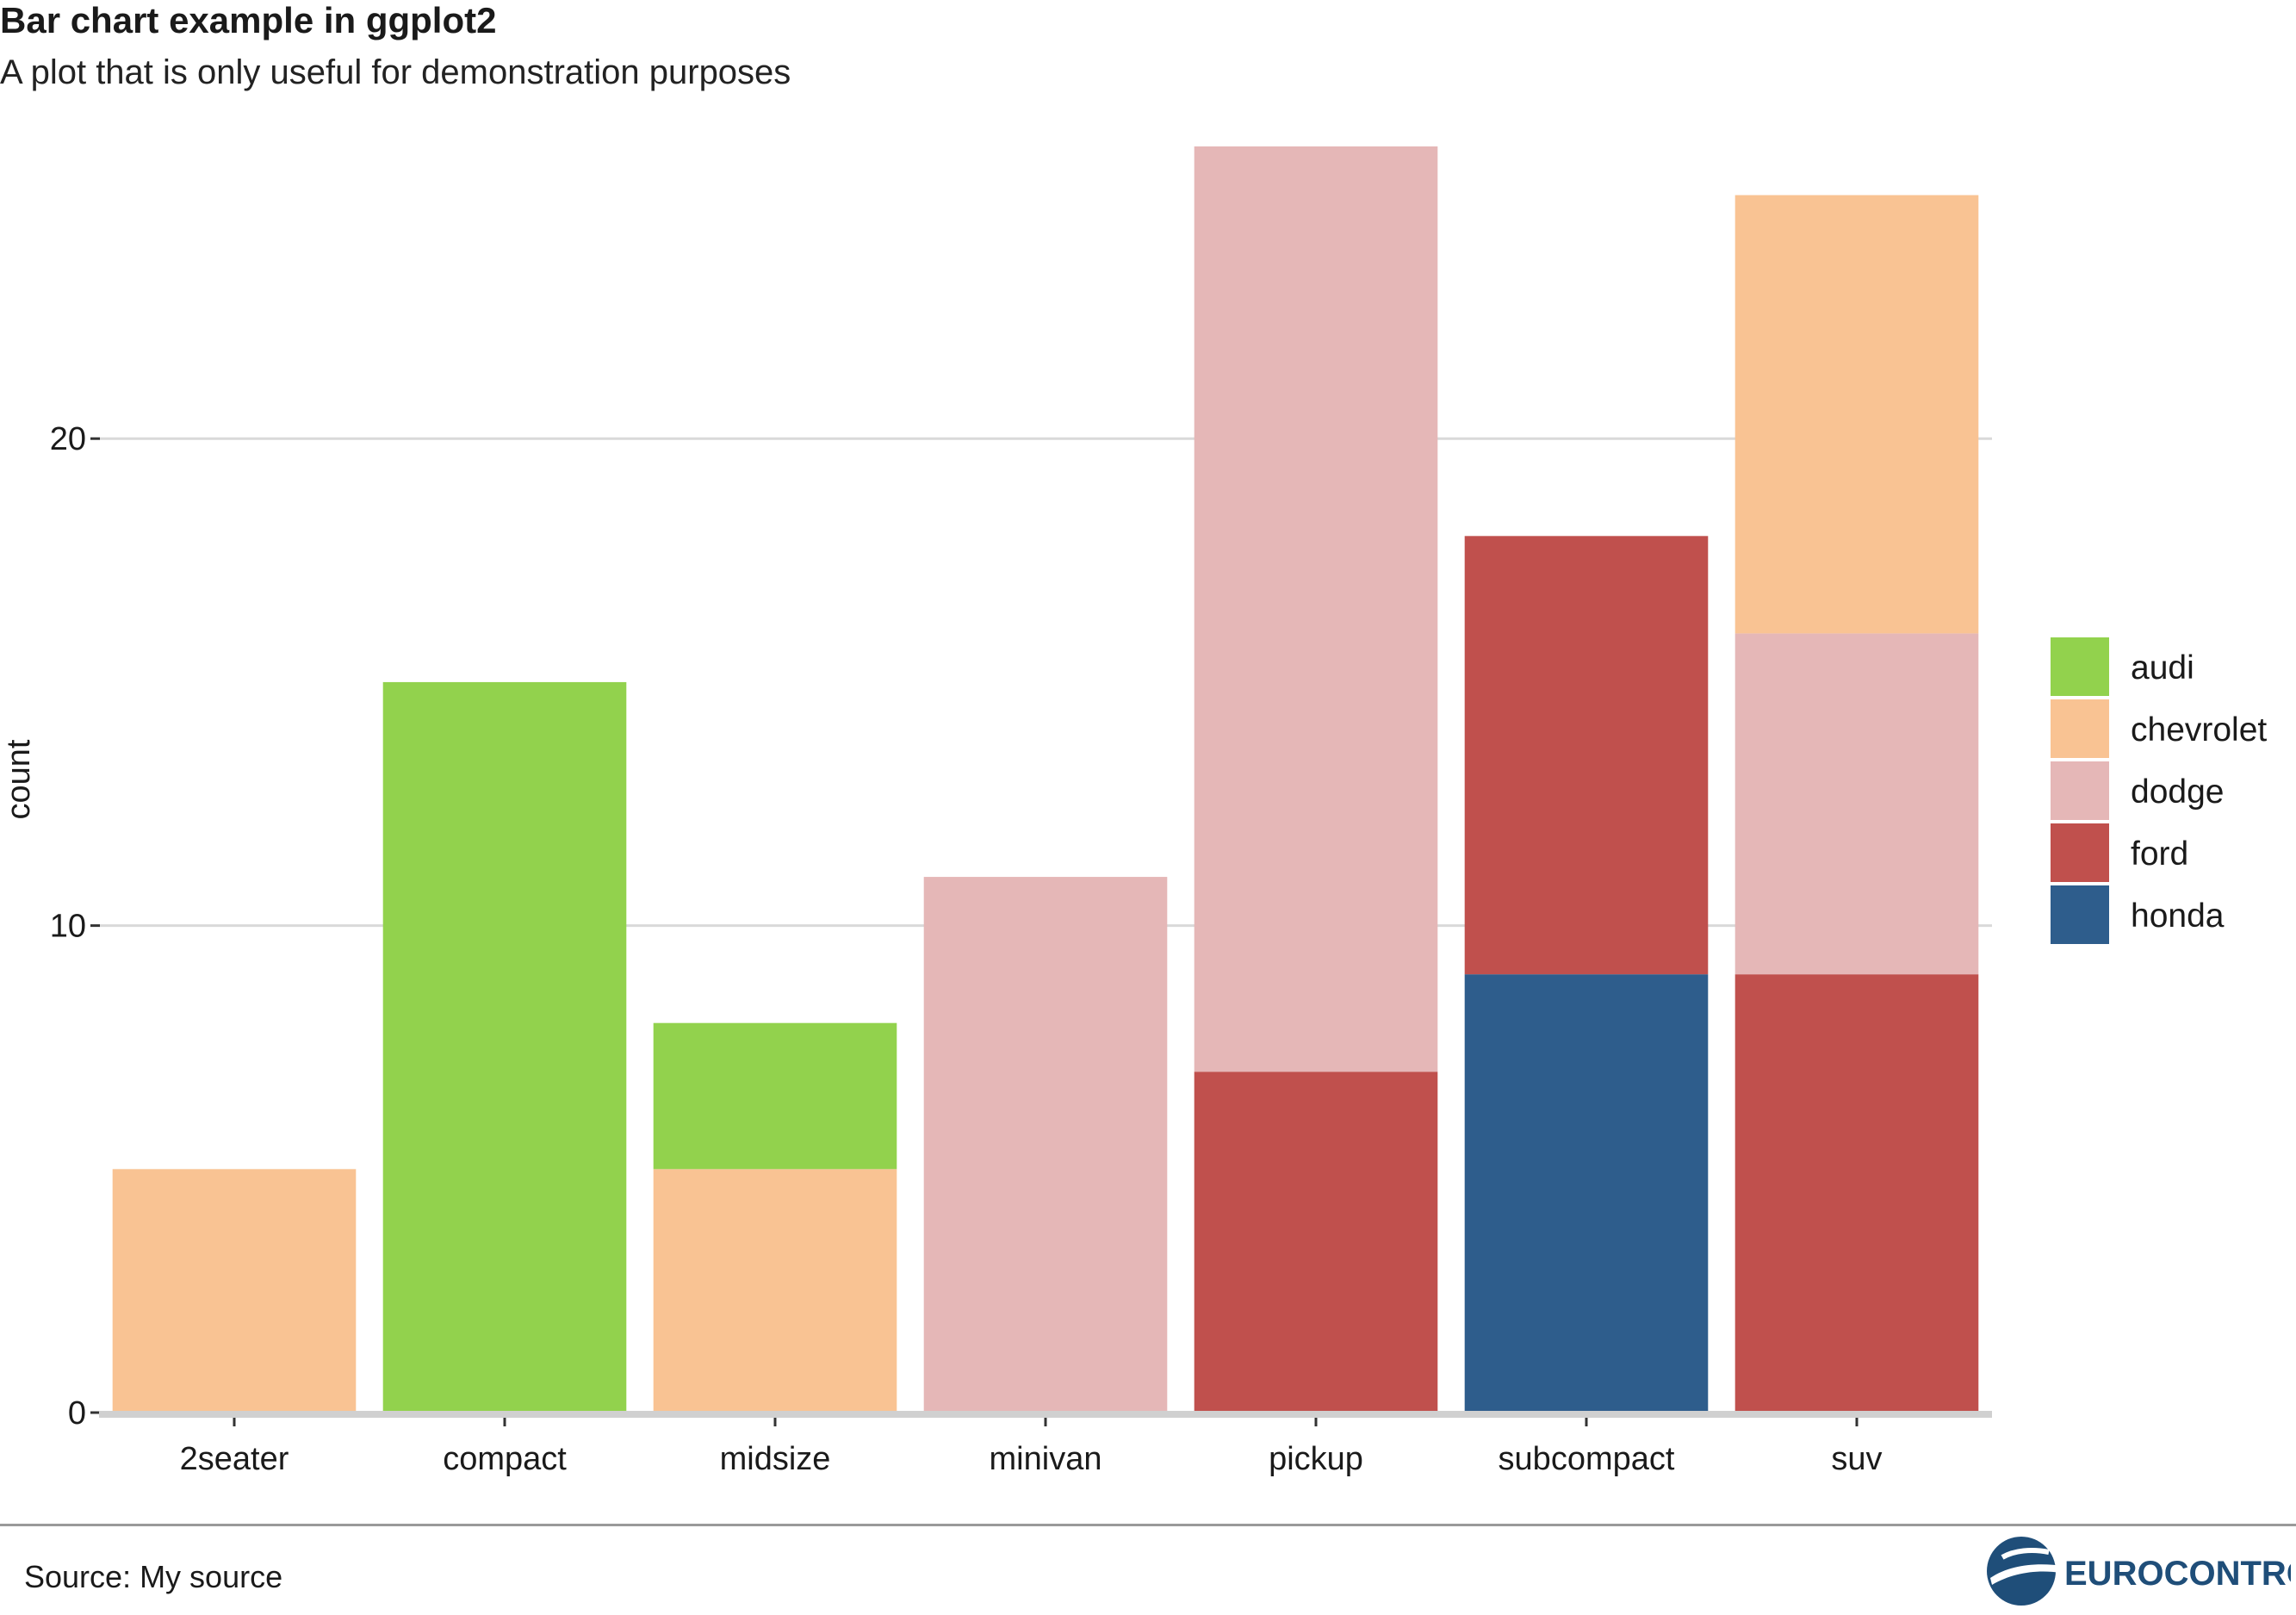 The width and height of the screenshot is (2296, 1615). Describe the element at coordinates (2199, 729) in the screenshot. I see `legend-label-chevrolet: chevrolet` at that location.